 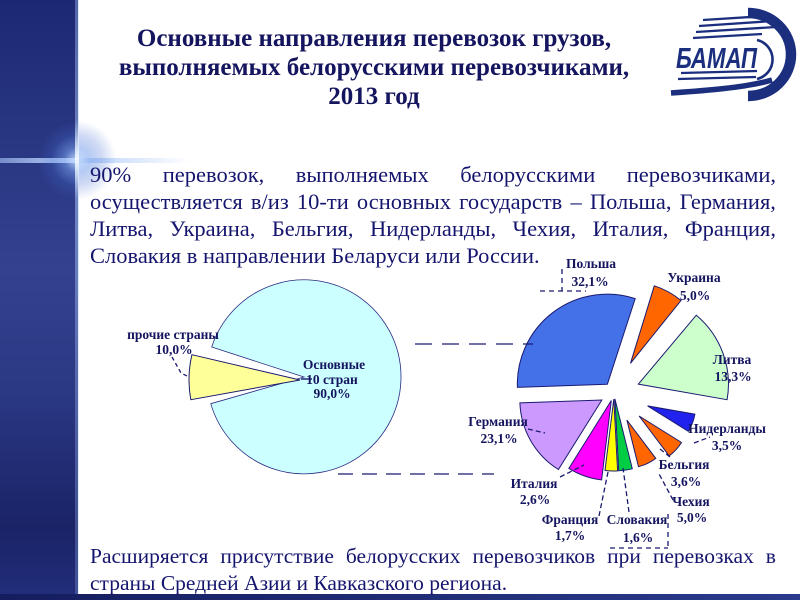 I want to click on svg-text: 1,6%, so click(x=638, y=537).